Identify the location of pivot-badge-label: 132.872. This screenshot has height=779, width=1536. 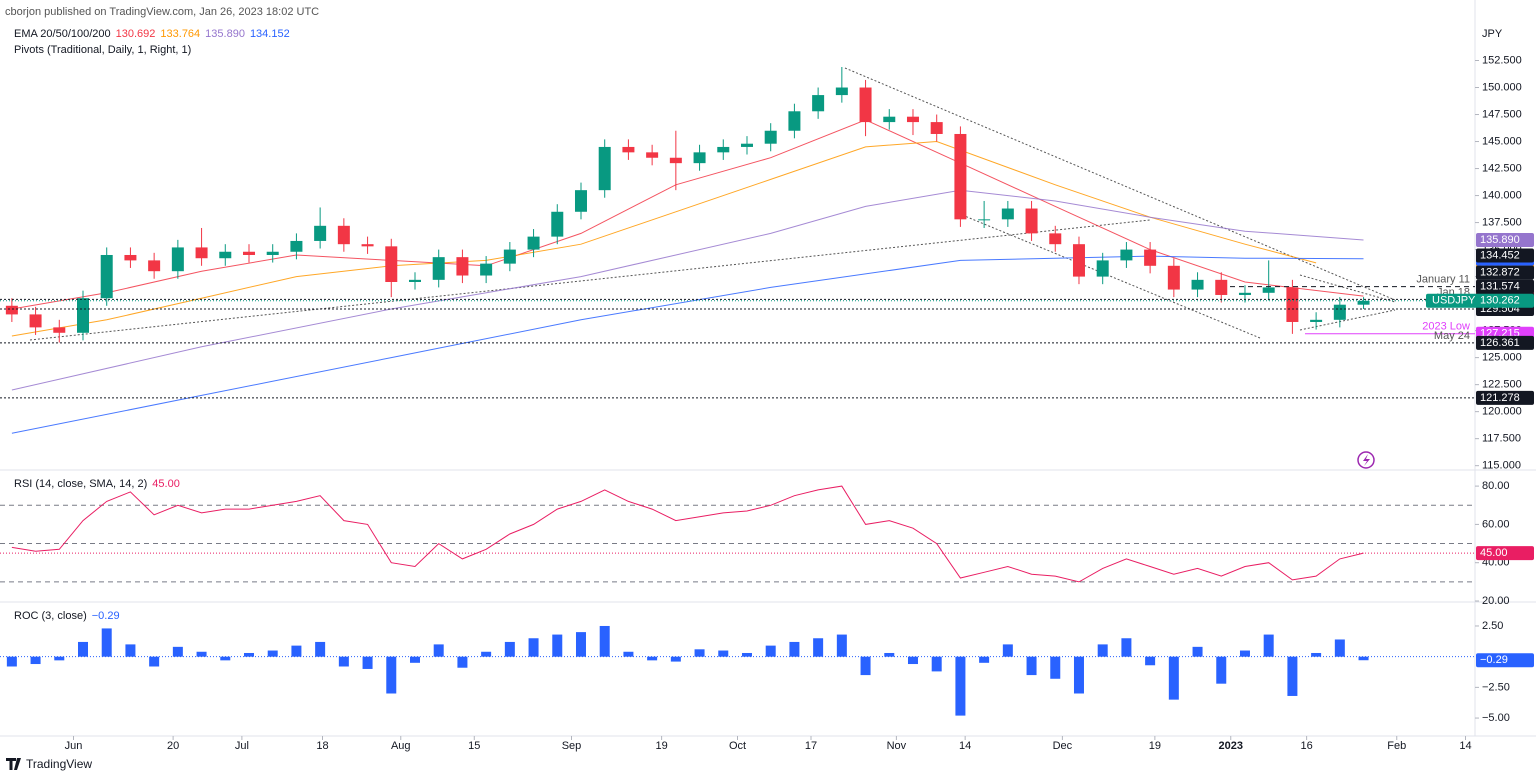
(1500, 272).